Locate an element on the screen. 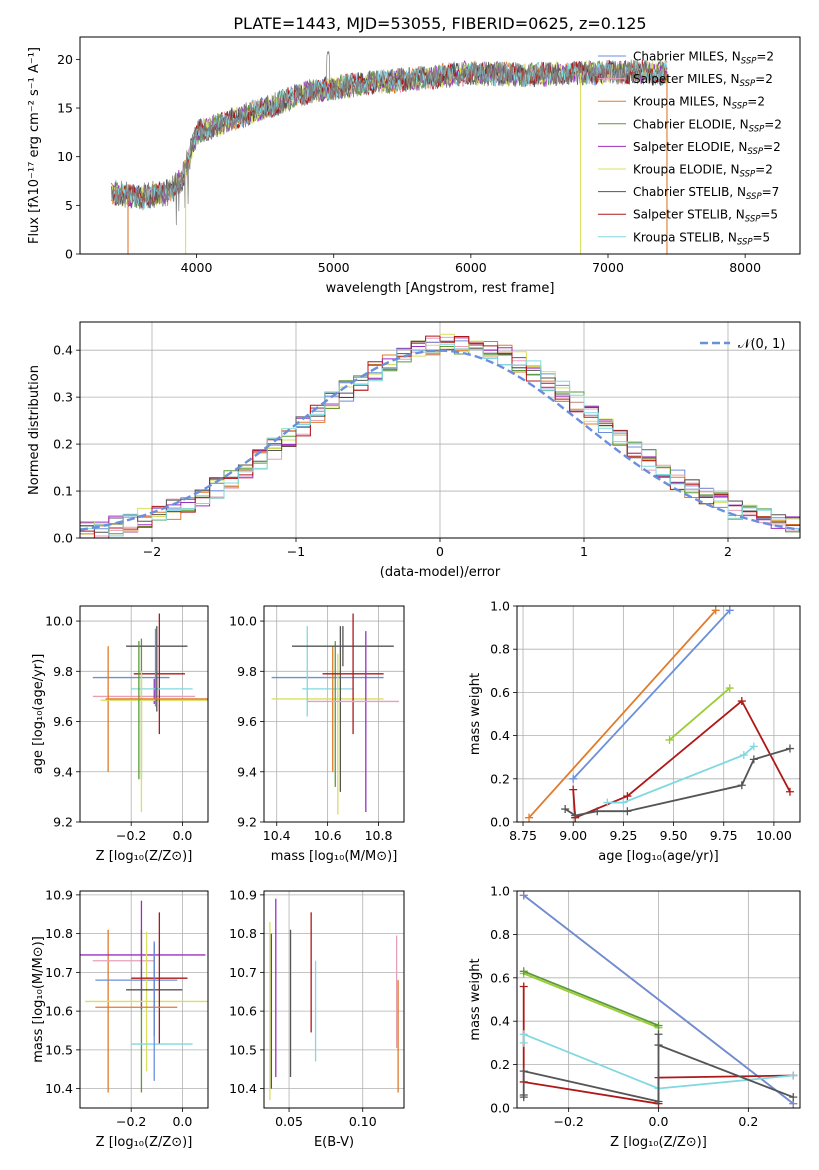 This screenshot has height=1170, width=819. mass_vs_ebv-frame is located at coordinates (334, 999).